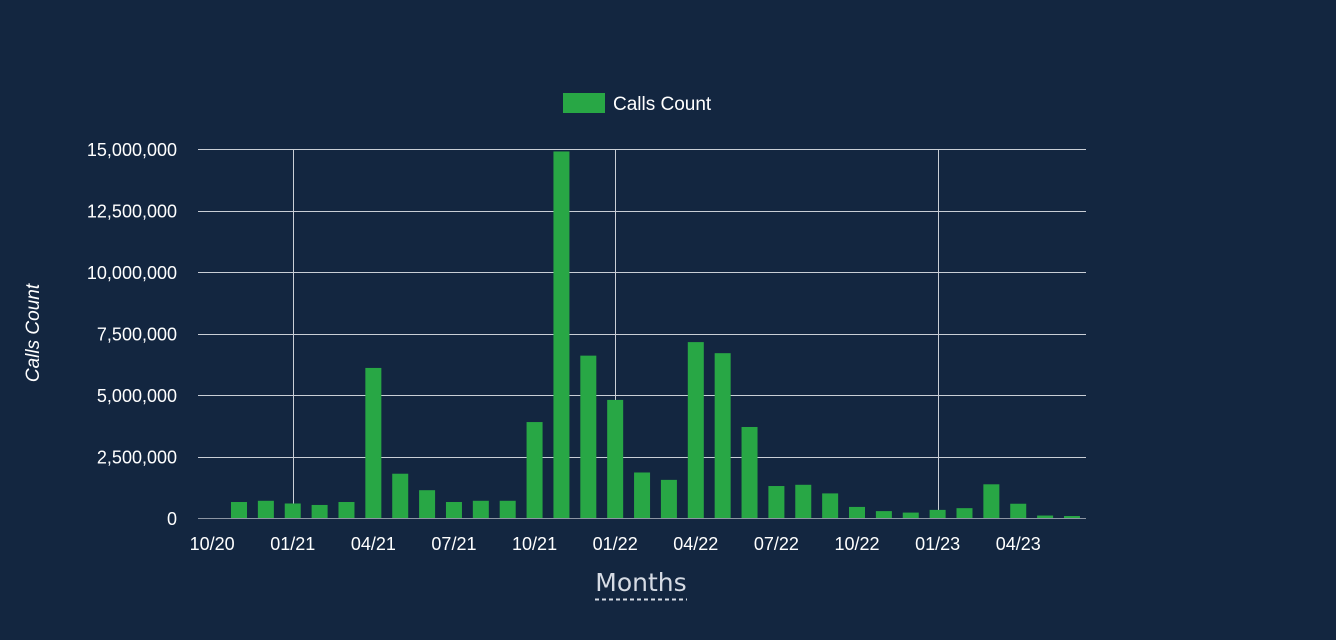  What do you see at coordinates (212, 544) in the screenshot?
I see `x-tick-label: 10/20` at bounding box center [212, 544].